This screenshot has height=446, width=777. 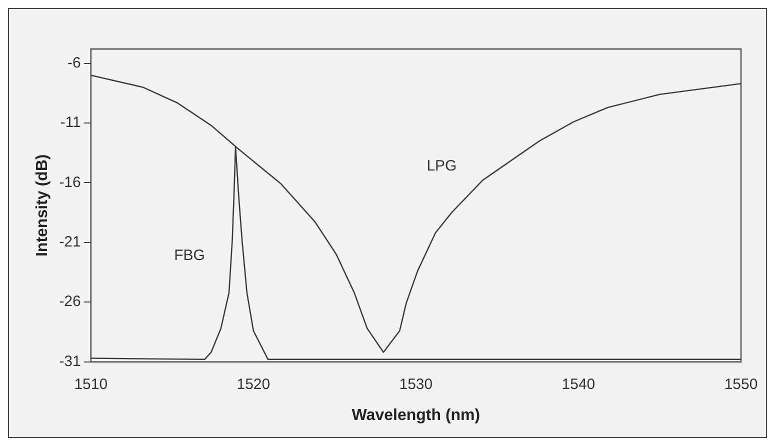 What do you see at coordinates (441, 166) in the screenshot?
I see `series-label: LPG` at bounding box center [441, 166].